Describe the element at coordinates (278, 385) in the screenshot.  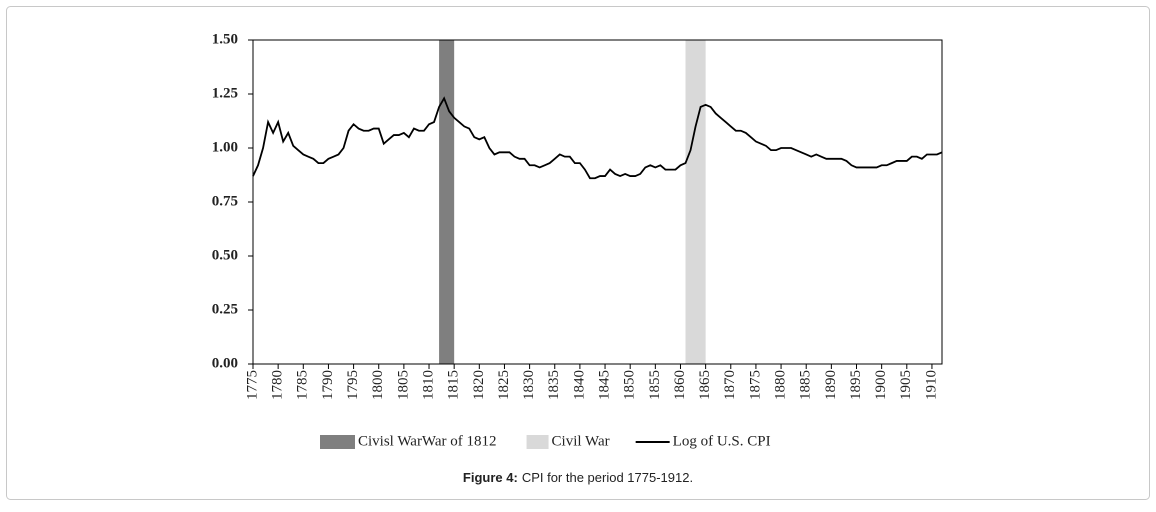
I see `x-tick-label: 1780` at that location.